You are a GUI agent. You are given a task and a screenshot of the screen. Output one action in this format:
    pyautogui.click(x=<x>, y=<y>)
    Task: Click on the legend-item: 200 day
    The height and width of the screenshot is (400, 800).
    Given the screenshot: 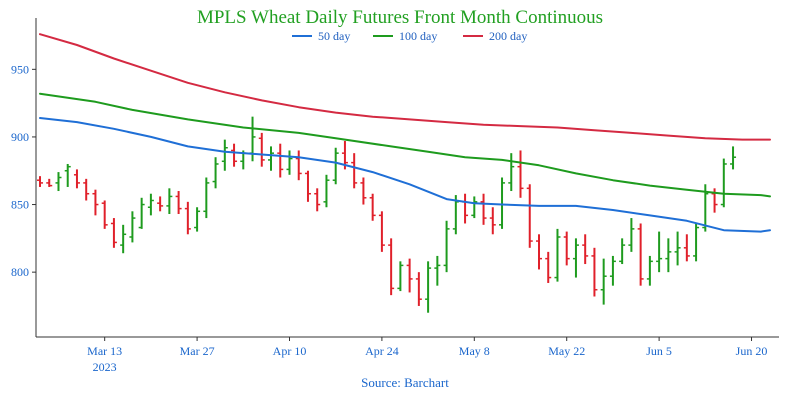 What is the action you would take?
    pyautogui.click(x=495, y=36)
    